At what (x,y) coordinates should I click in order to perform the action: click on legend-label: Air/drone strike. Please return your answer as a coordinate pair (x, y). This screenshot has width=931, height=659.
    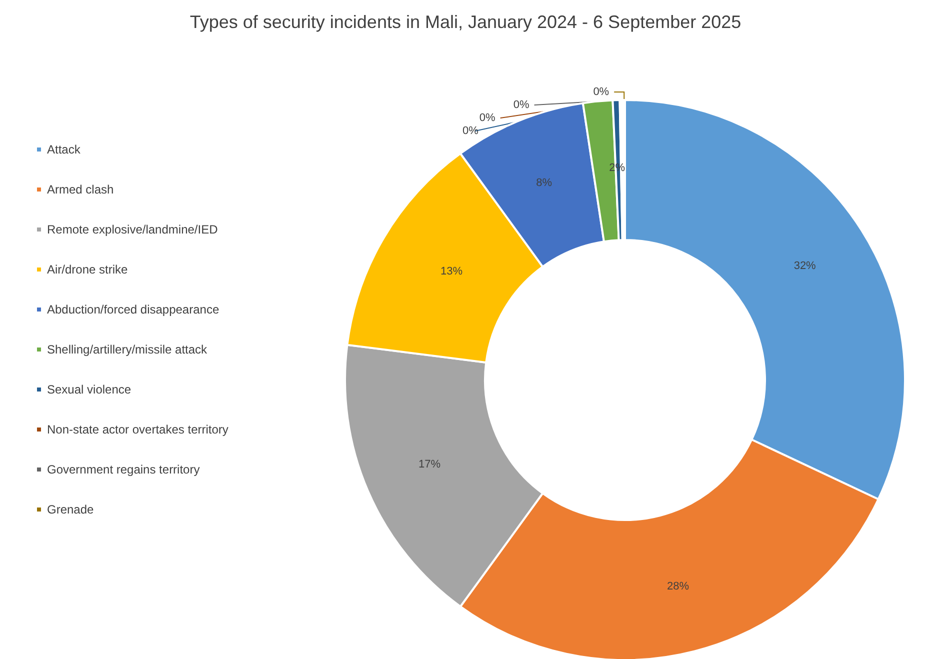
    Looking at the image, I should click on (87, 269).